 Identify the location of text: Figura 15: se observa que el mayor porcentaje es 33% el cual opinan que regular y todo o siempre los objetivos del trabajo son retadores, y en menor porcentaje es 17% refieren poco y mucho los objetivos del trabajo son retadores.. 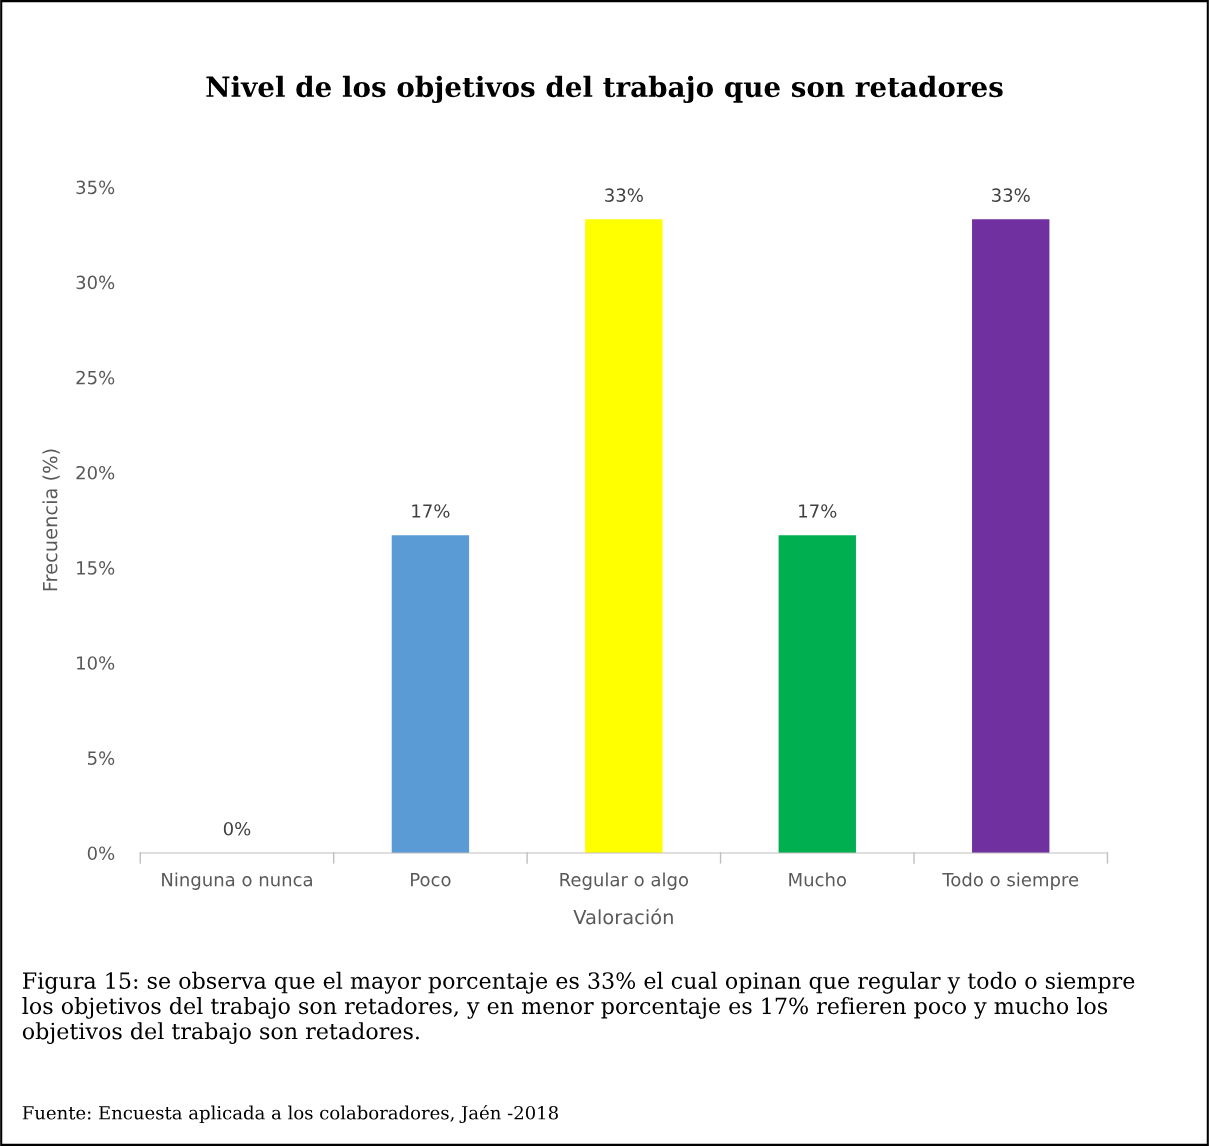
(578, 1008).